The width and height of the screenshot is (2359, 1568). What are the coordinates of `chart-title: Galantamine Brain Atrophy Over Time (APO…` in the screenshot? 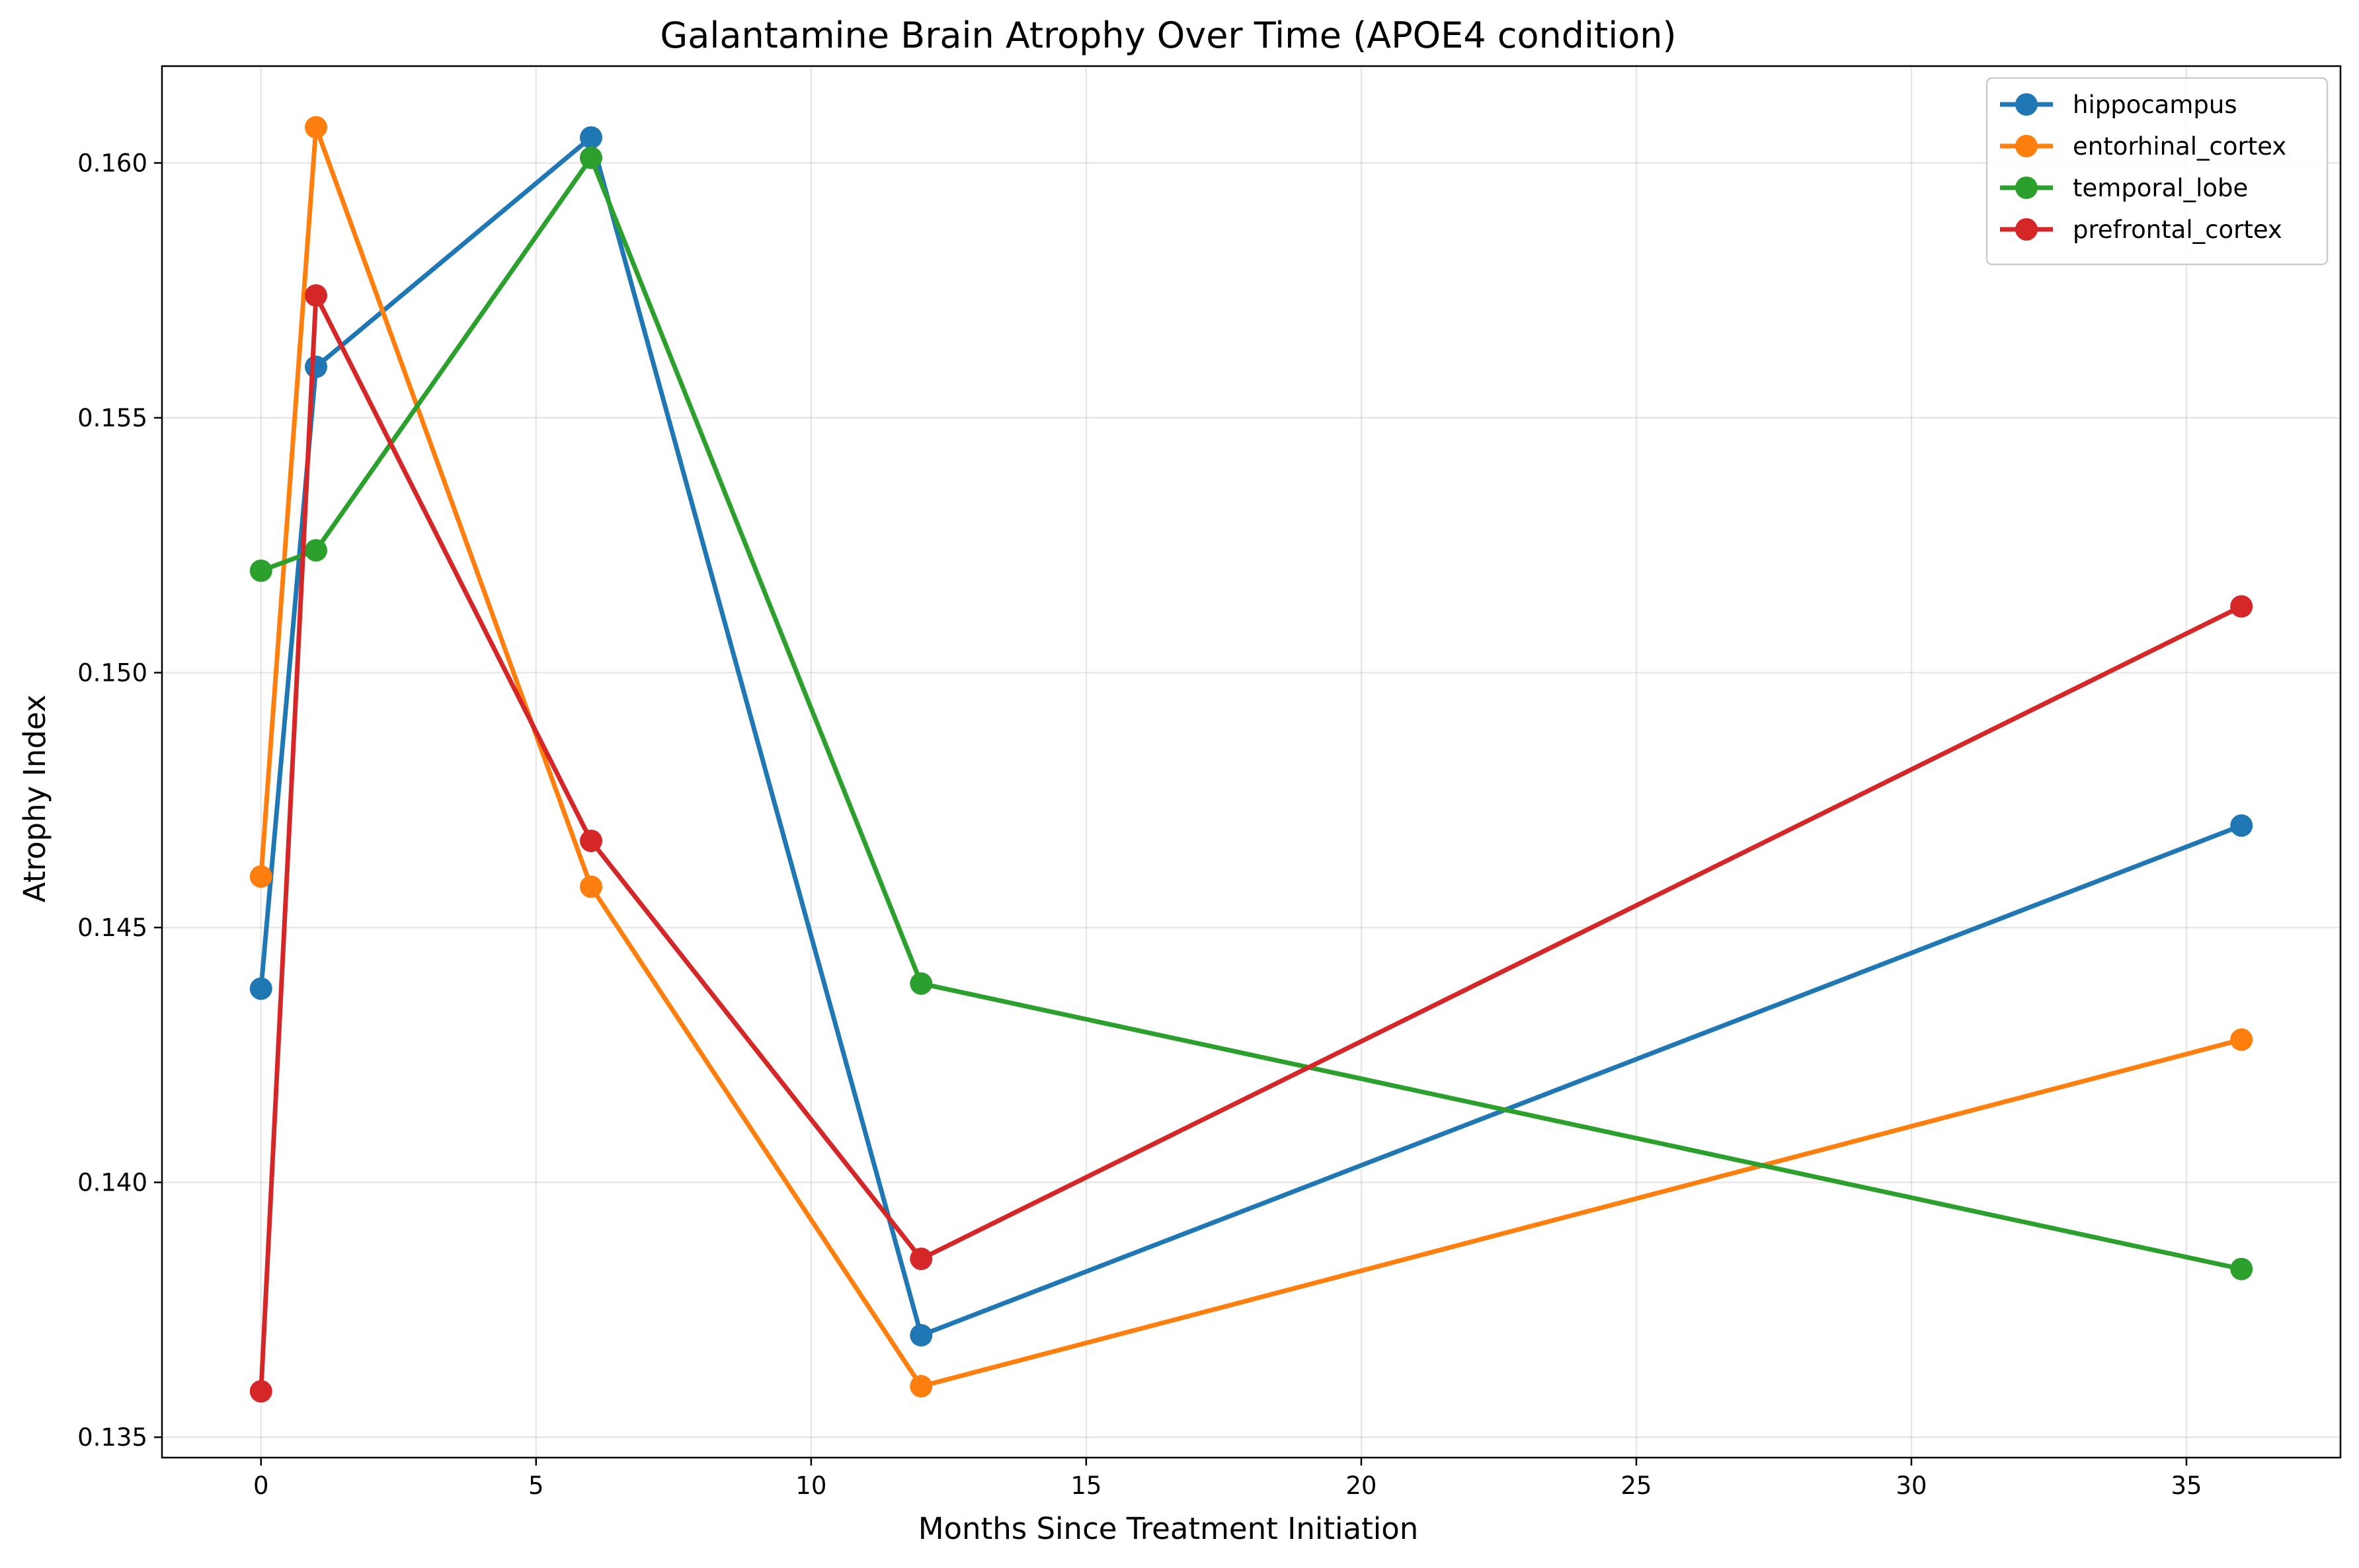 It's located at (1168, 35).